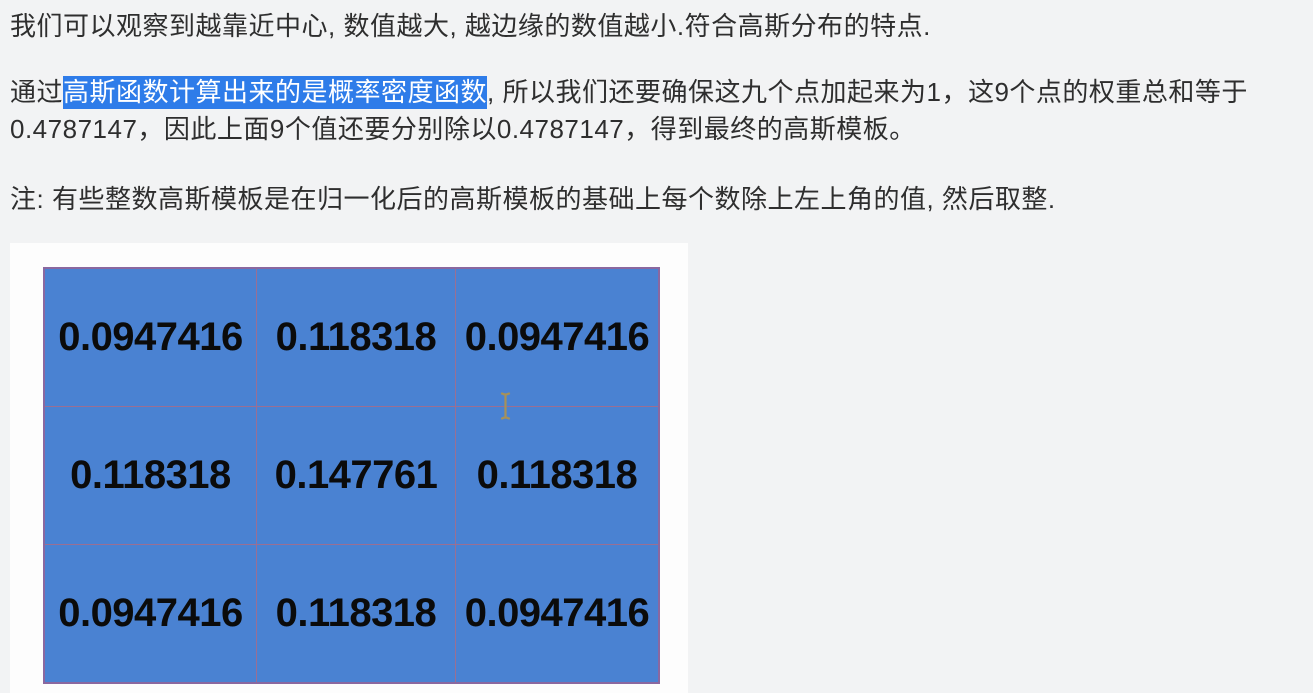 Image resolution: width=1313 pixels, height=693 pixels. What do you see at coordinates (470, 26) in the screenshot?
I see `paragraph-observation: 我们可以观察到越靠近中心, 数值越大, 越边缘的数值越小.符合高斯分布的特点.` at bounding box center [470, 26].